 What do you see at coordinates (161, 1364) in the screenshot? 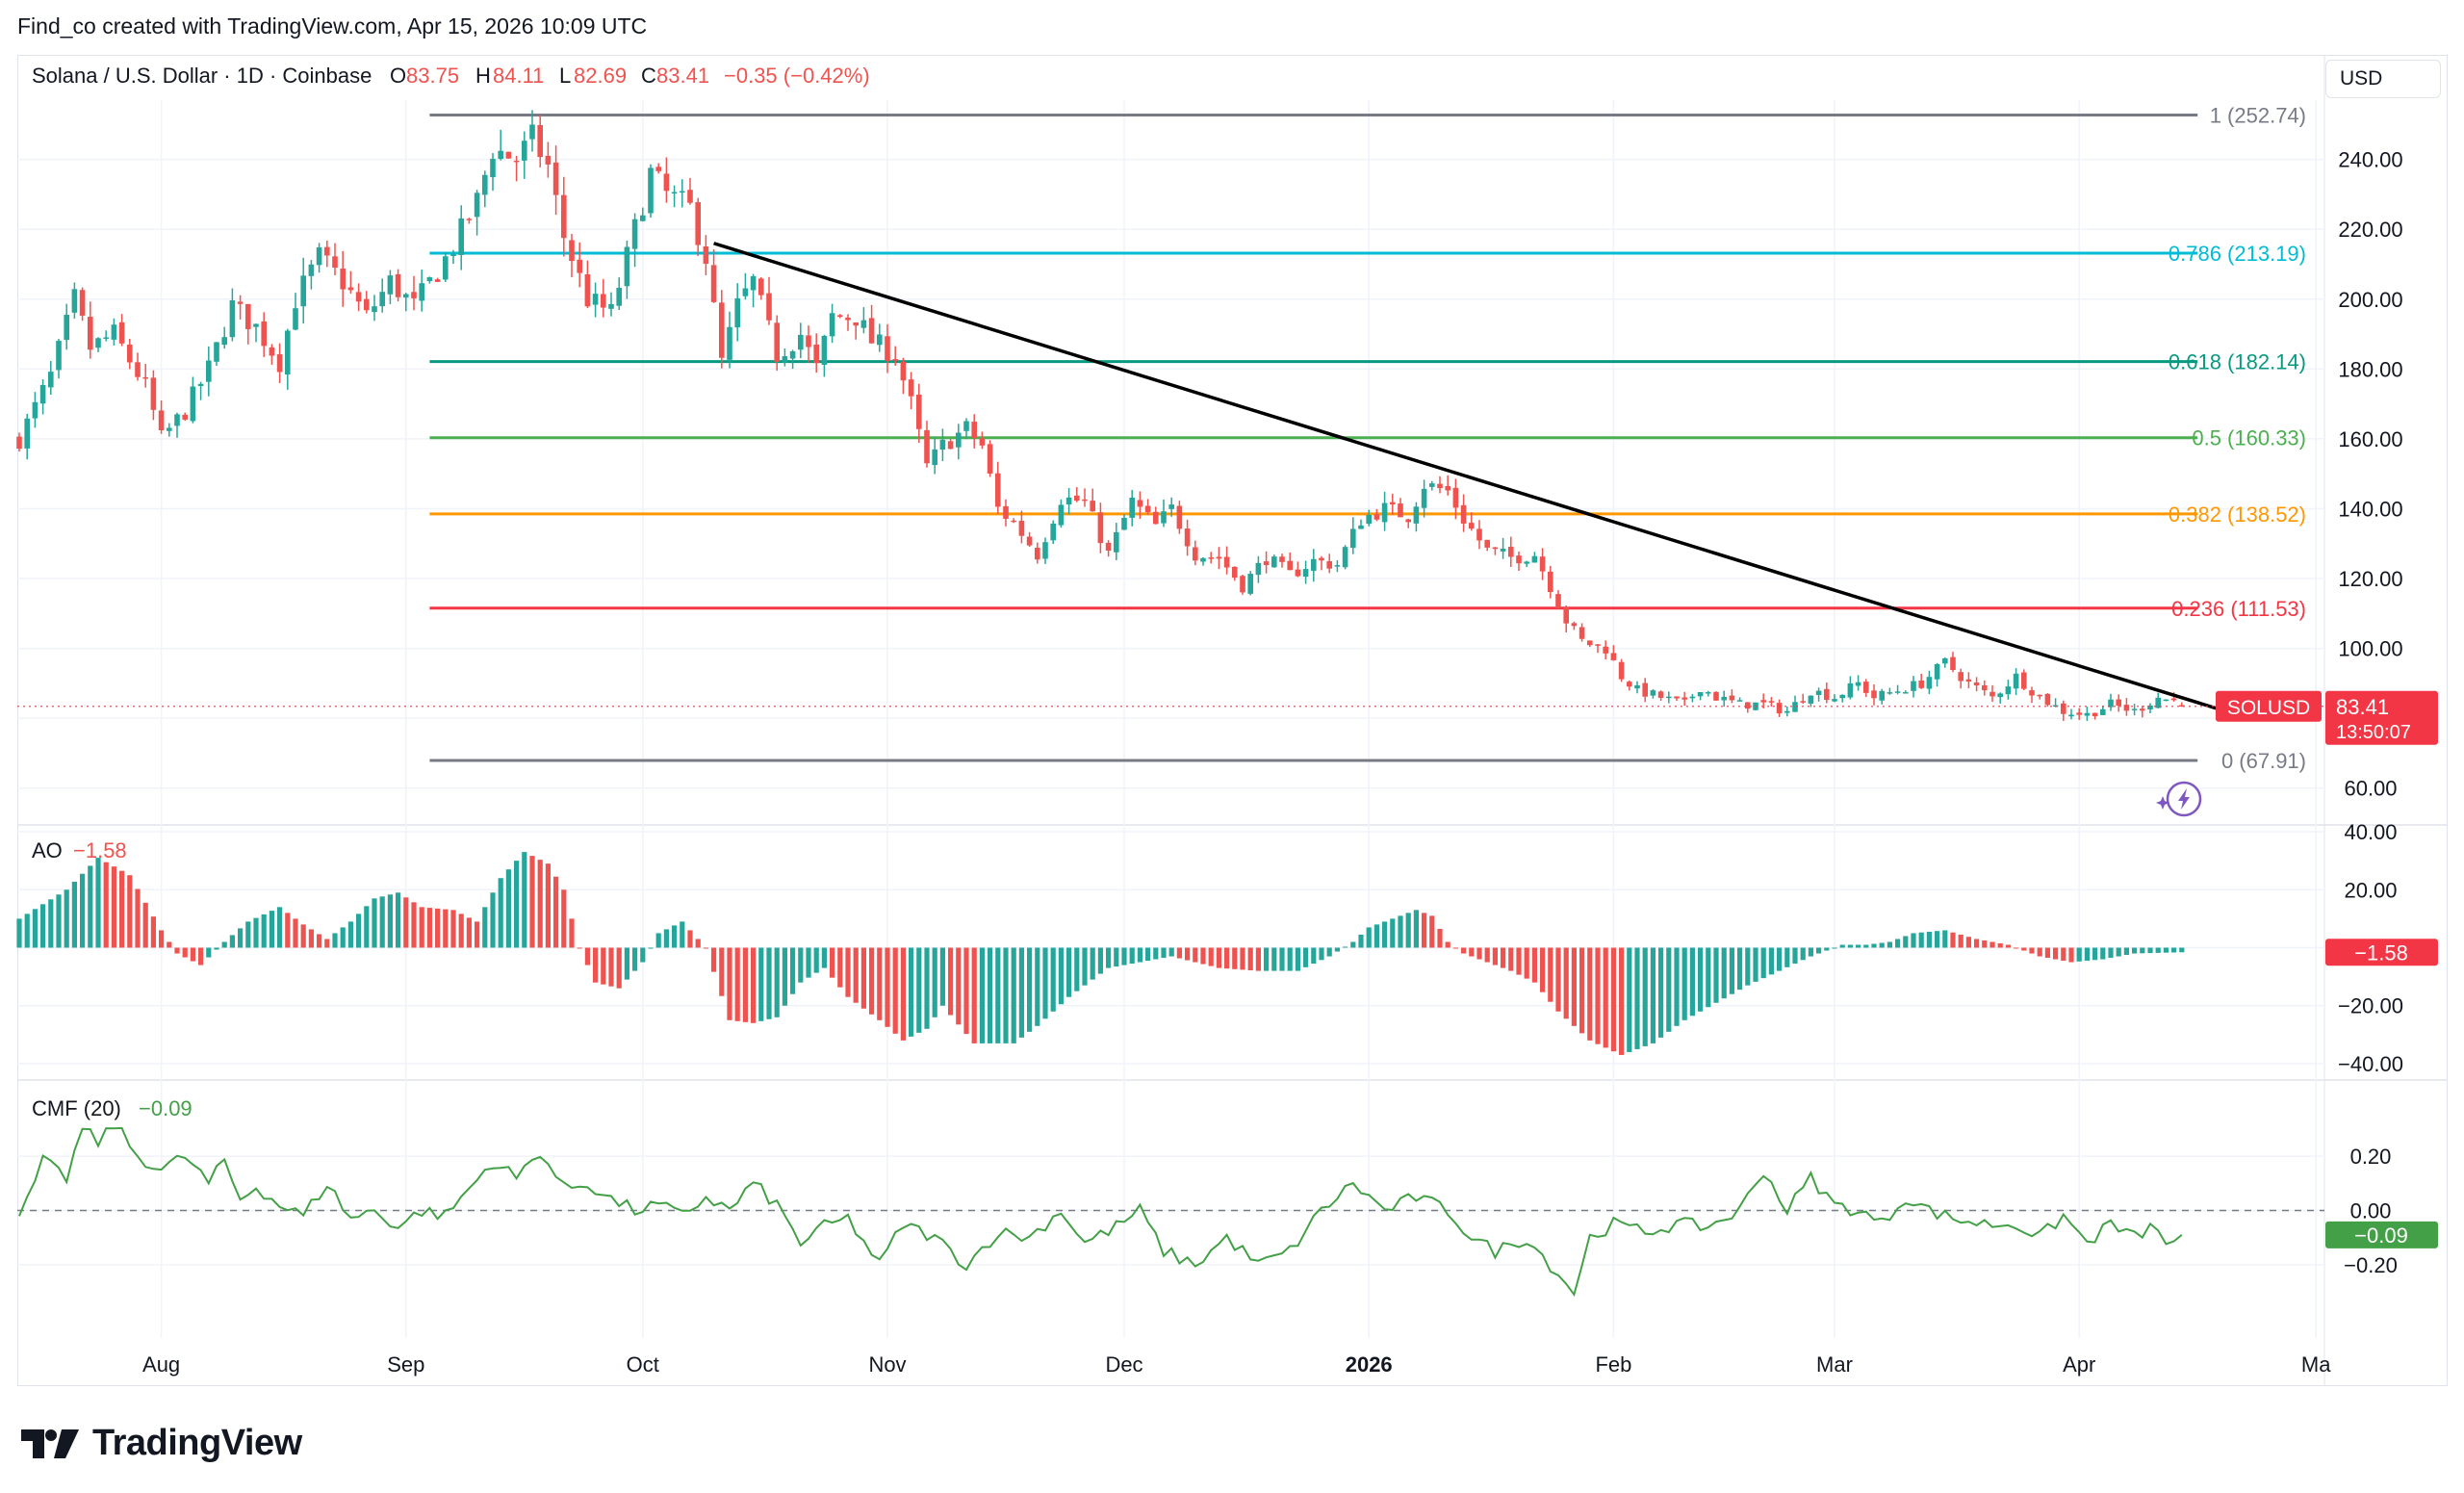
I see `time-axis-label: Aug` at bounding box center [161, 1364].